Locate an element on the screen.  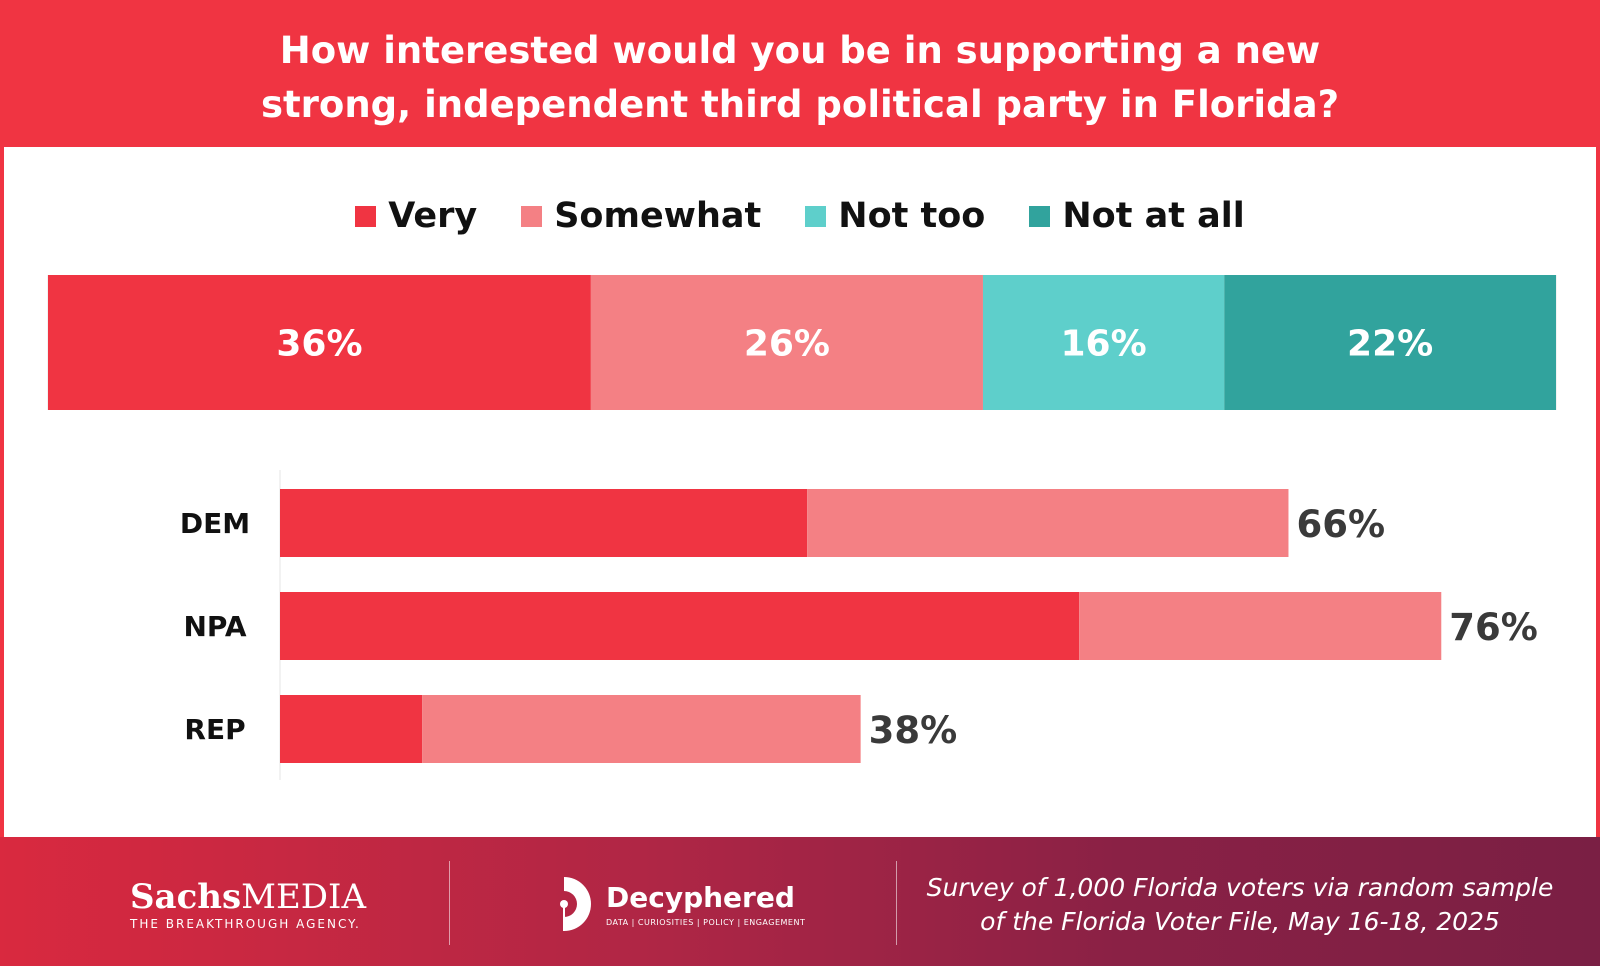
legend-item-not-at-all: Not at all is located at coordinates (1137, 216).